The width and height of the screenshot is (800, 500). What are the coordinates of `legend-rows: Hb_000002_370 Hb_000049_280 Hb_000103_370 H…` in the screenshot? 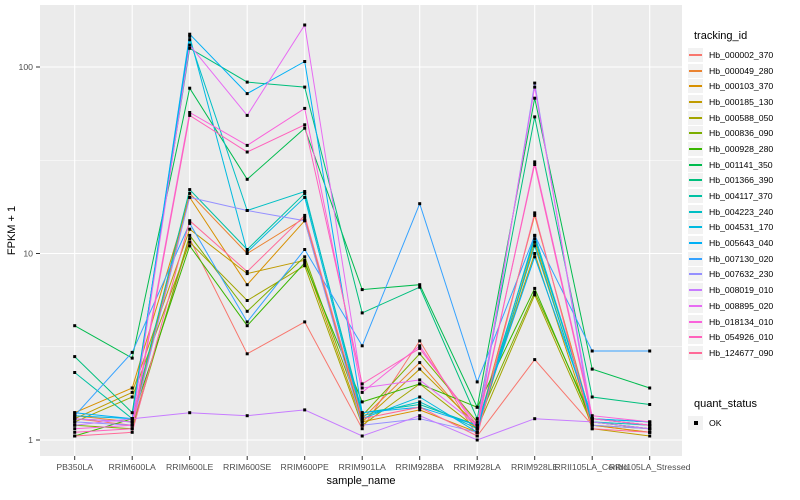 It's located at (743, 204).